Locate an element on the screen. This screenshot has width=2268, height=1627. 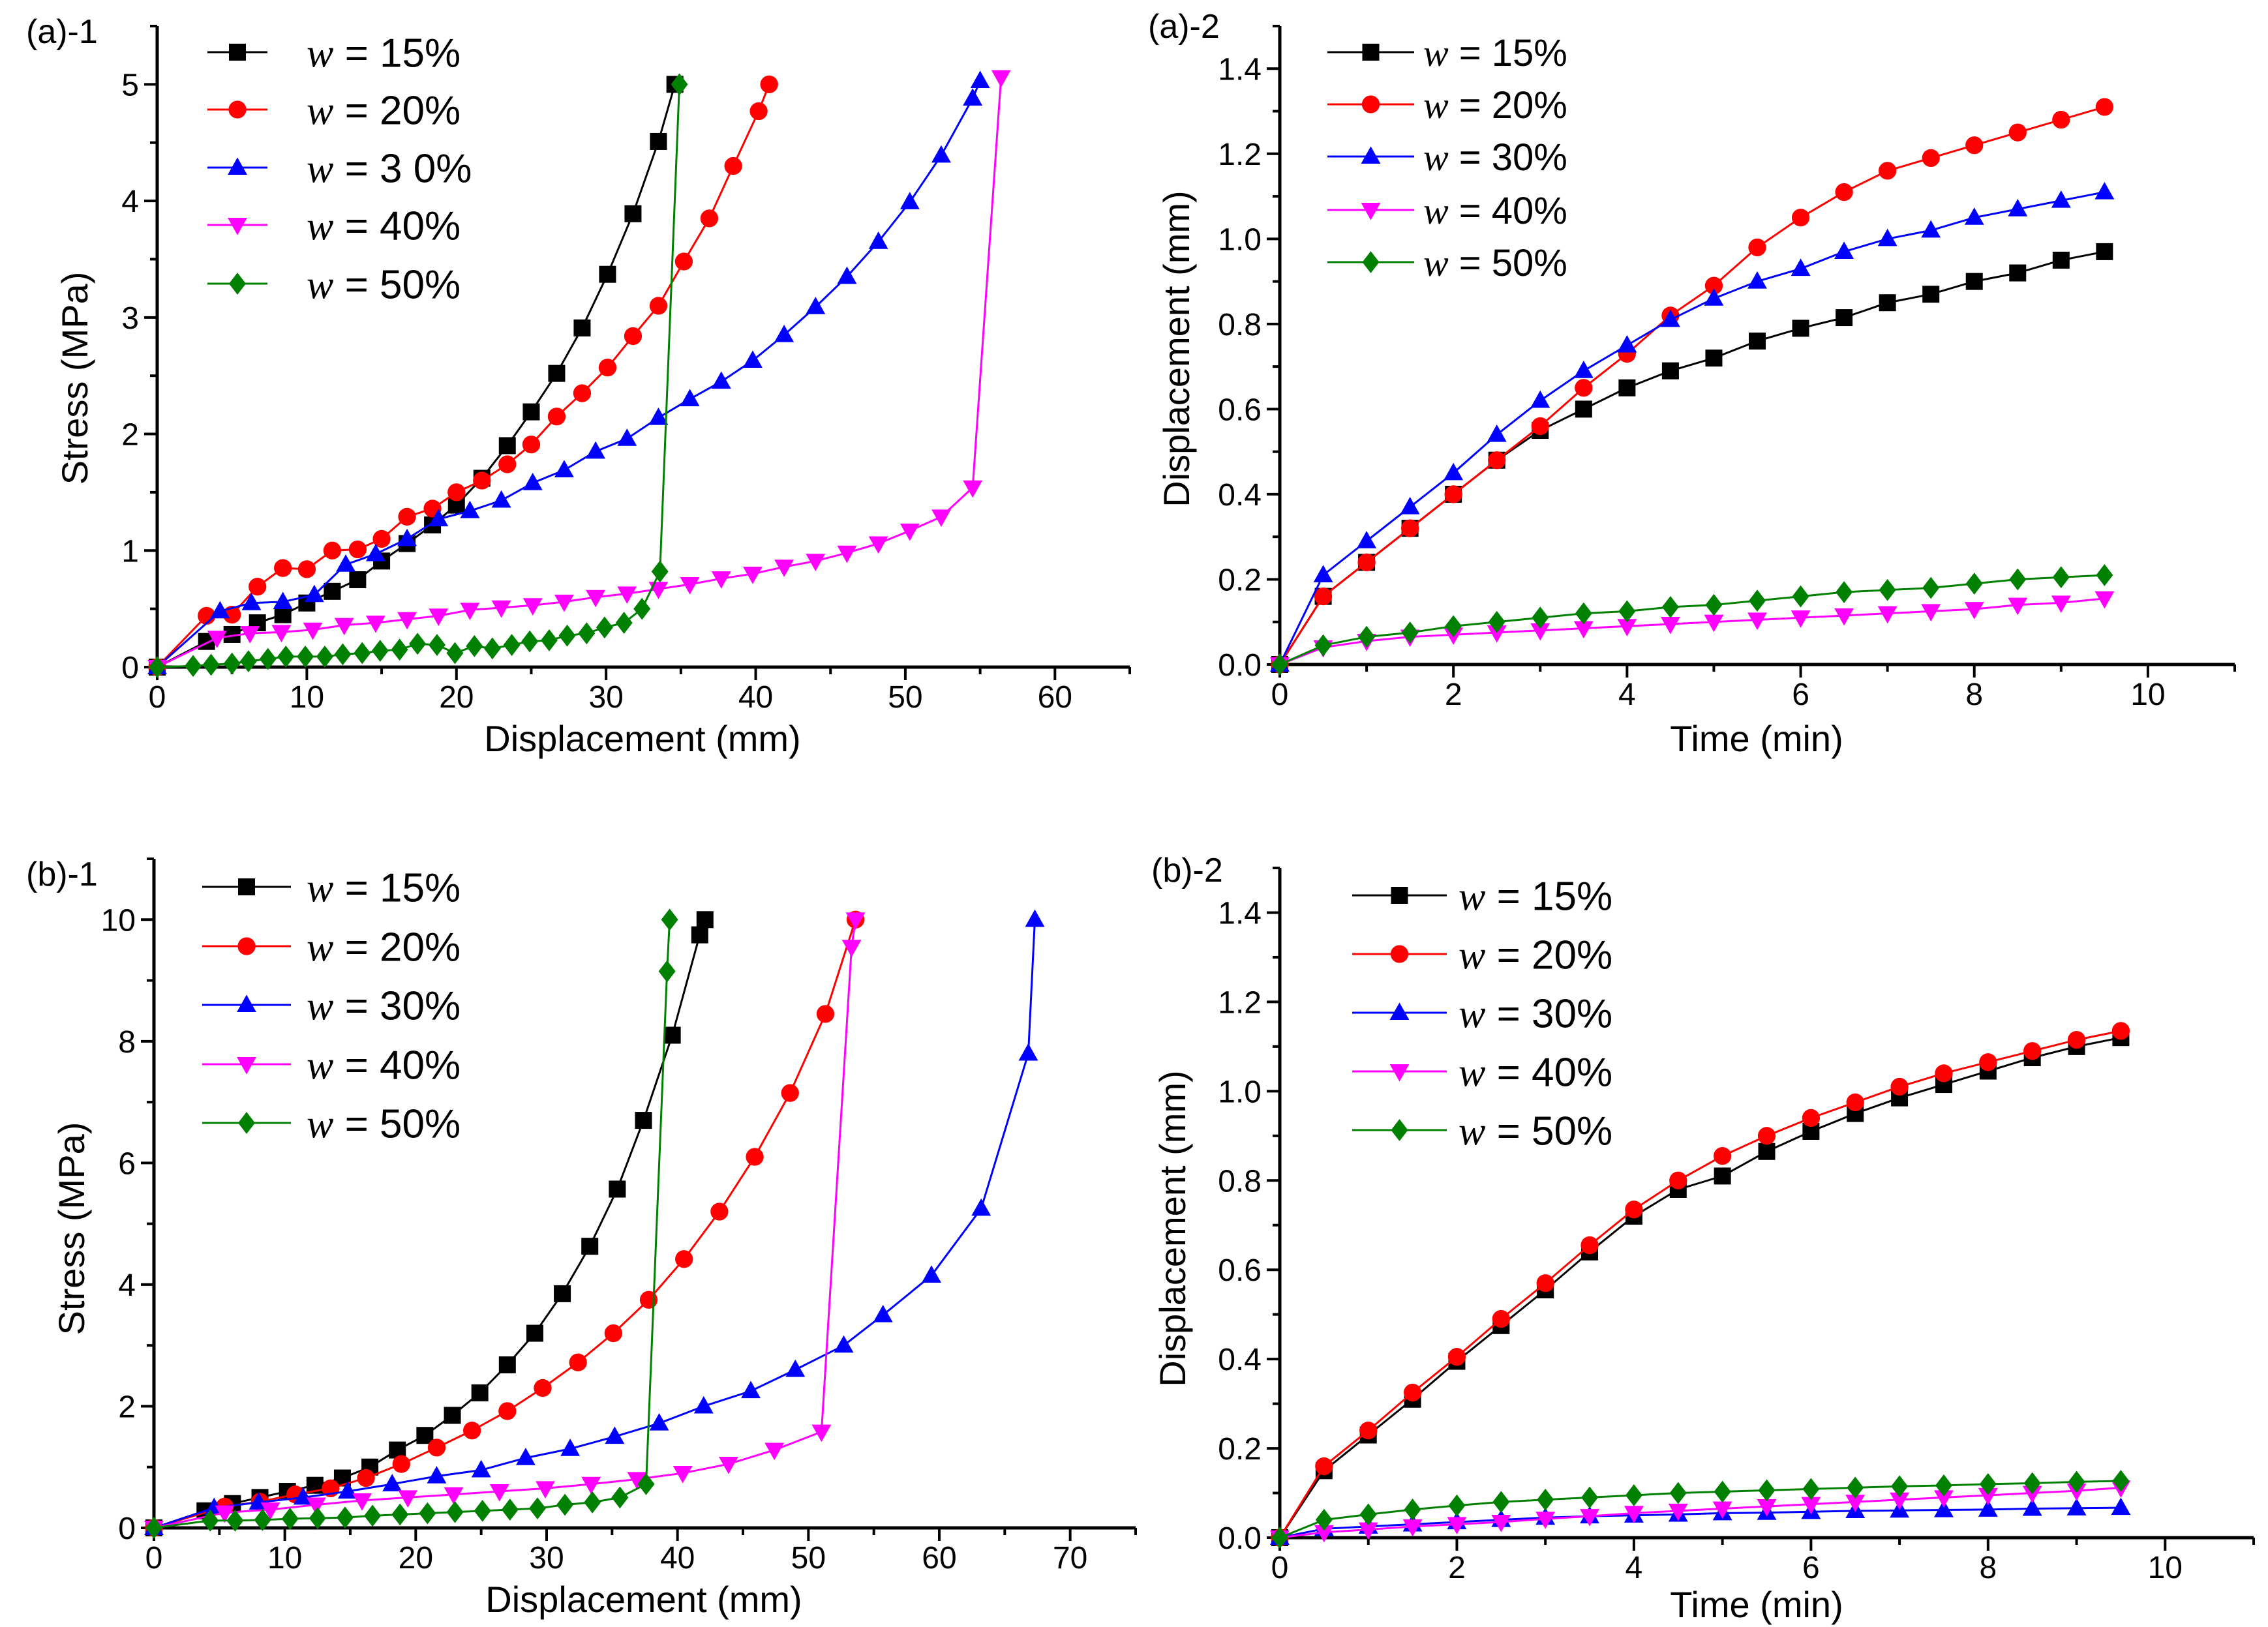
y-tick-label: 6 is located at coordinates (127, 1163).